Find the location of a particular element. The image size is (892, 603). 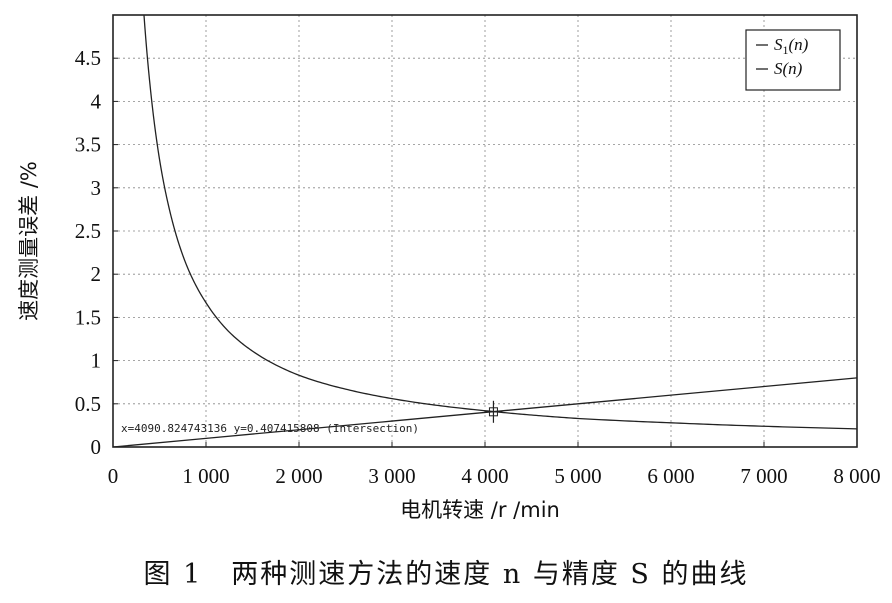

intersection-marker is located at coordinates (493, 412).